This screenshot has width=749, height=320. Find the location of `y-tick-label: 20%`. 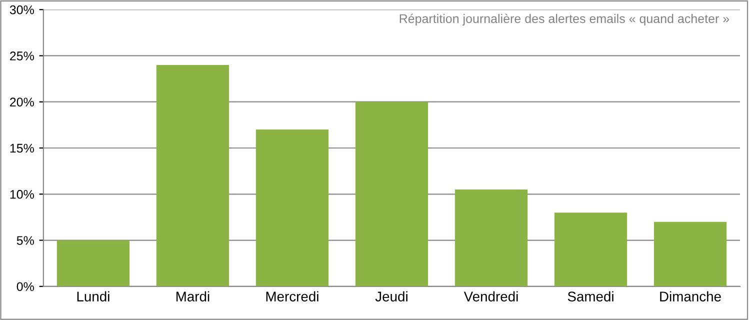

y-tick-label: 20% is located at coordinates (22, 102).